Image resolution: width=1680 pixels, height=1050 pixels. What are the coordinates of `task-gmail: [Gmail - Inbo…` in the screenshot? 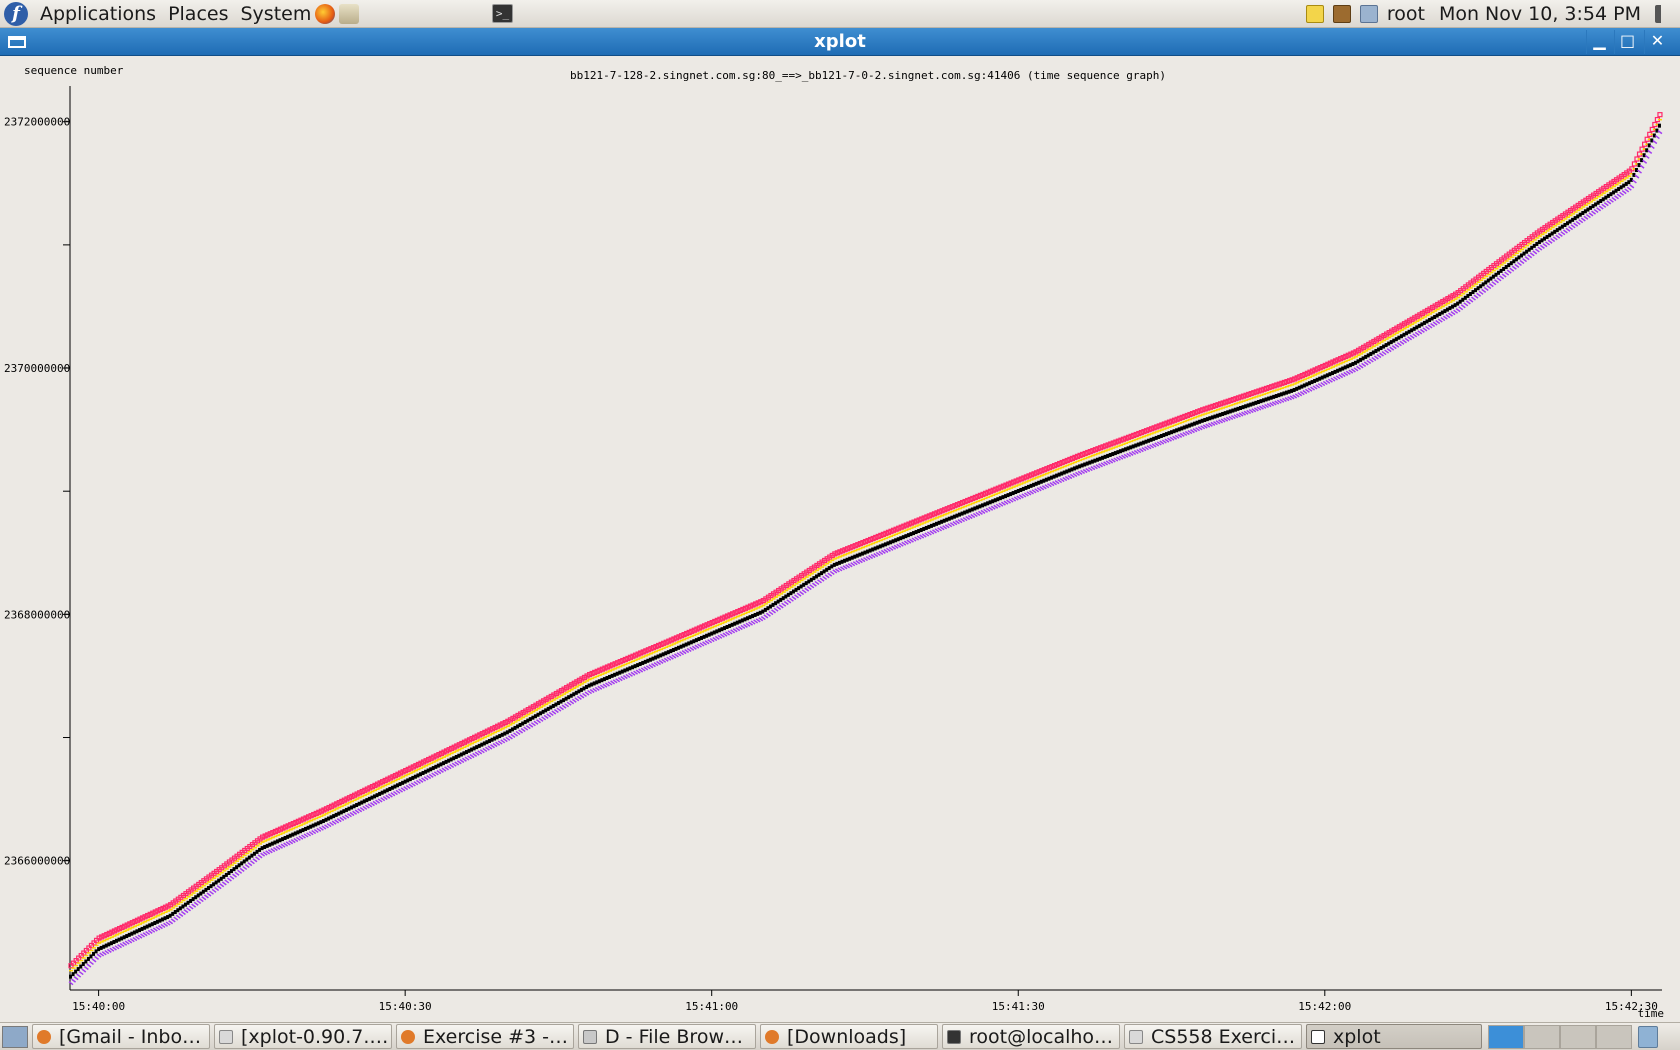 It's located at (121, 1036).